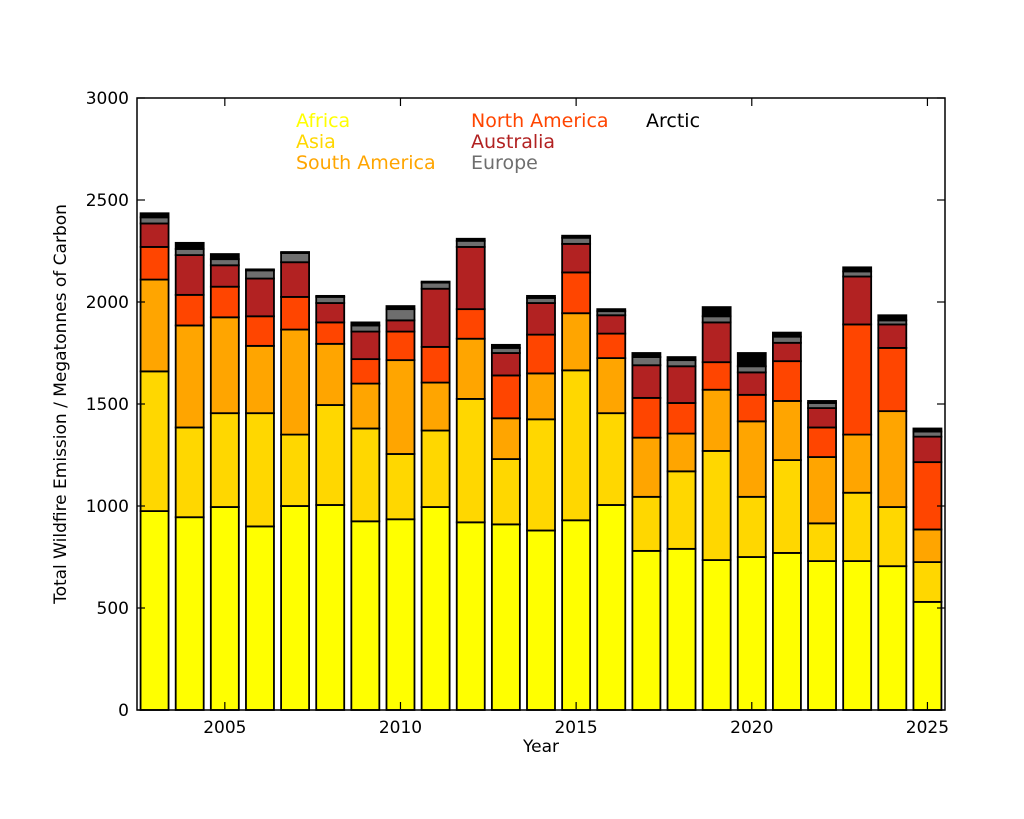 This screenshot has width=1024, height=819. What do you see at coordinates (857, 635) in the screenshot?
I see `bar-segment-africa-2023` at bounding box center [857, 635].